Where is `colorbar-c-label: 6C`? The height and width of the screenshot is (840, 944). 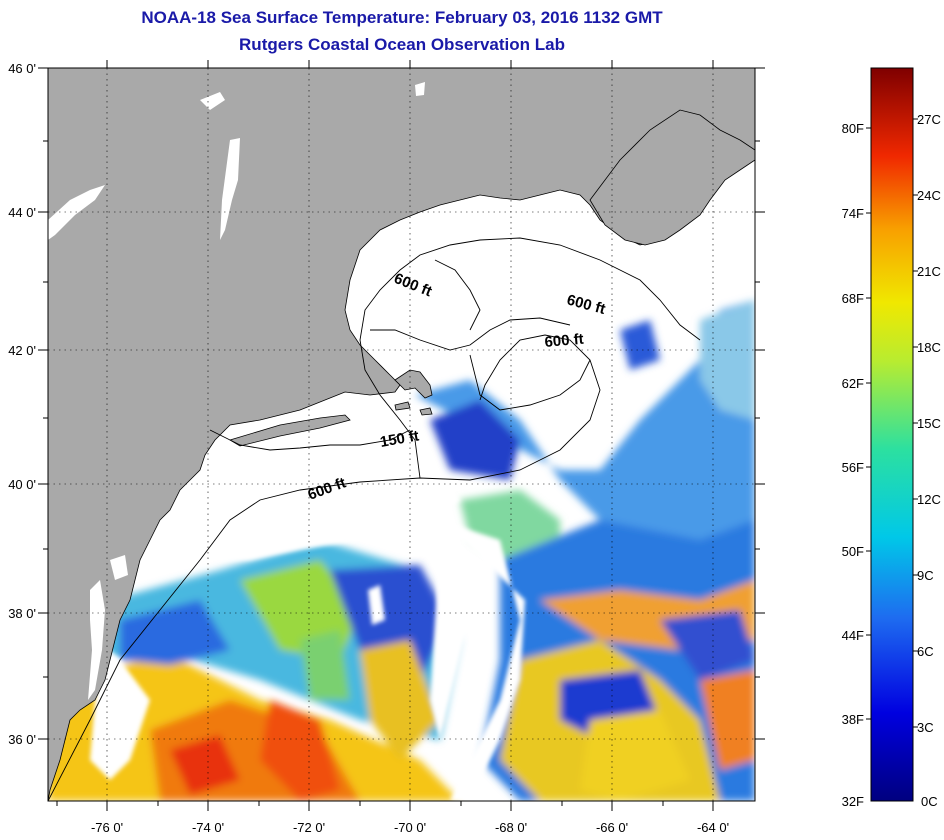 colorbar-c-label: 6C is located at coordinates (925, 651).